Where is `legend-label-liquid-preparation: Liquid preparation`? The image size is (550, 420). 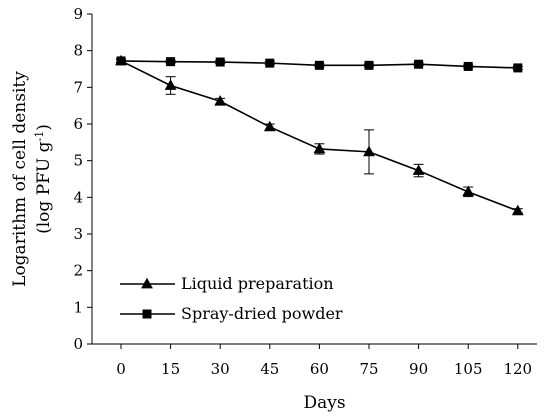
legend-label-liquid-preparation: Liquid preparation is located at coordinates (257, 283).